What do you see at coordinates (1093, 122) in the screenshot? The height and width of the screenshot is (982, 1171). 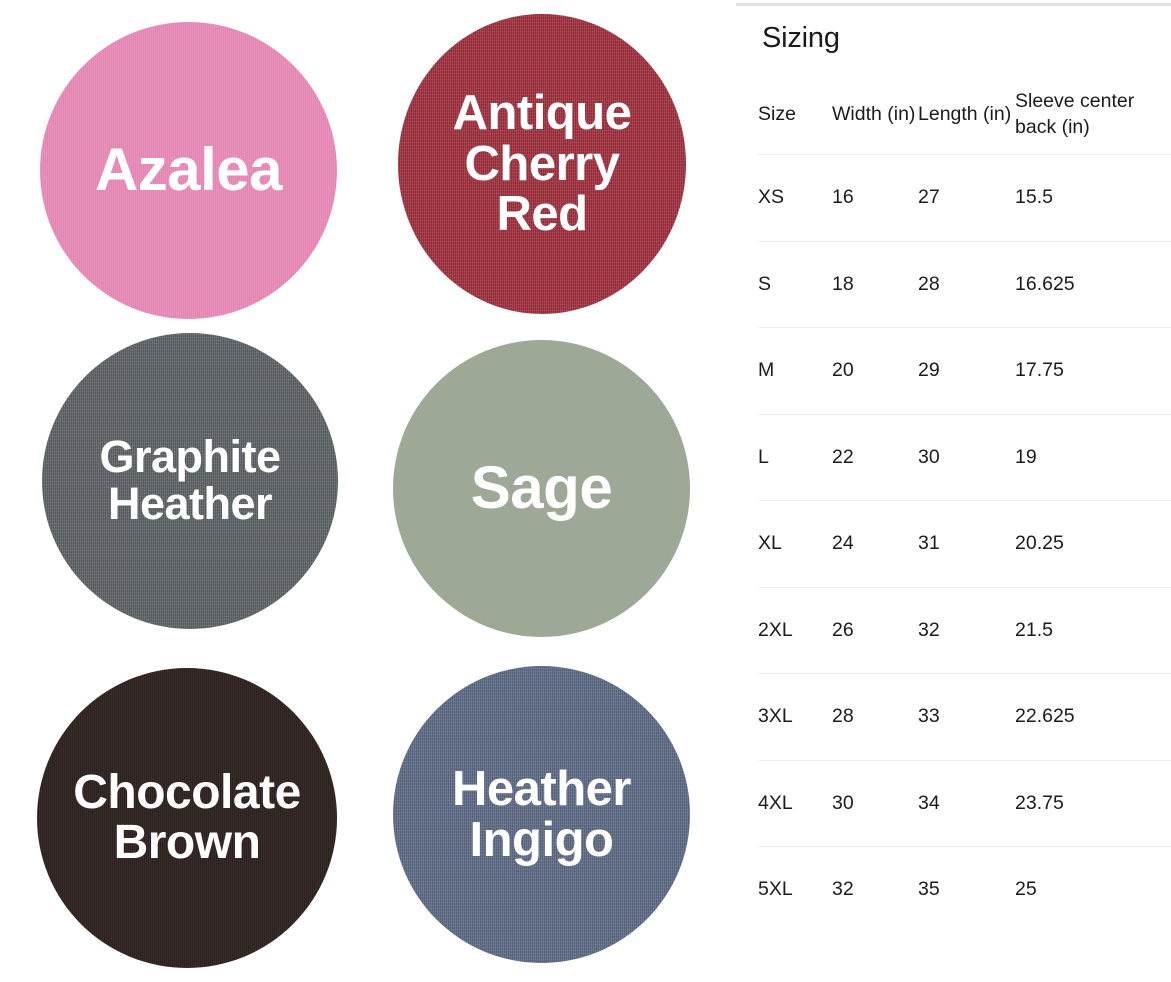 I see `column-header-sleeve-center-back: Sleeve center back (in)` at bounding box center [1093, 122].